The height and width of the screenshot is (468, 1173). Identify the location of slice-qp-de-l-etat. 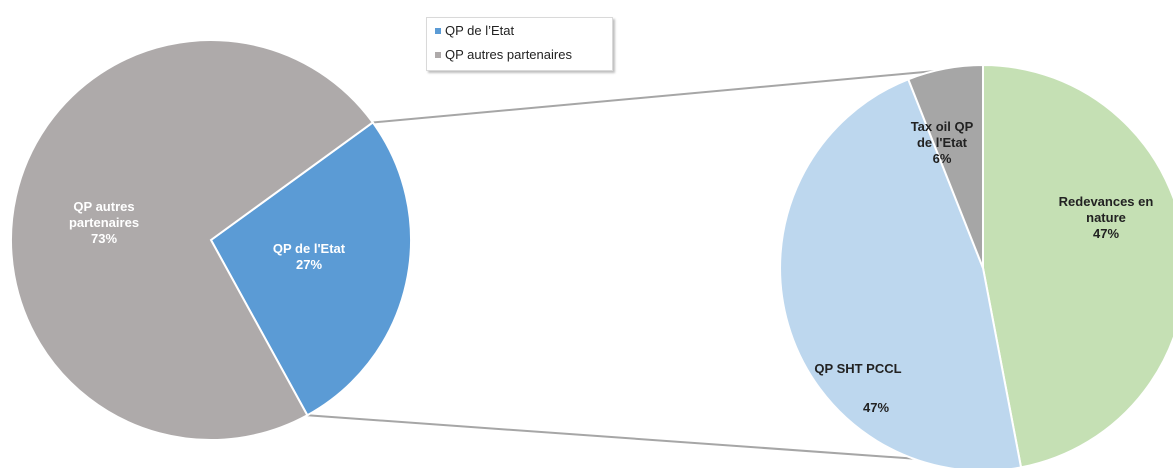
(310, 269).